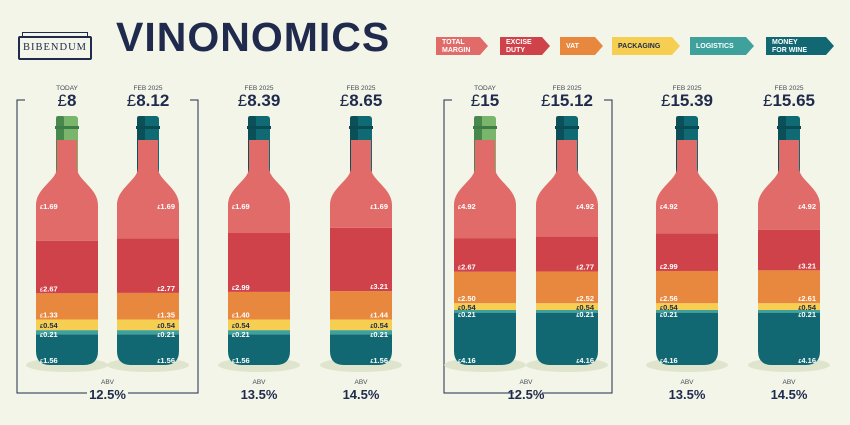  I want to click on data-label: £2.56, so click(669, 298).